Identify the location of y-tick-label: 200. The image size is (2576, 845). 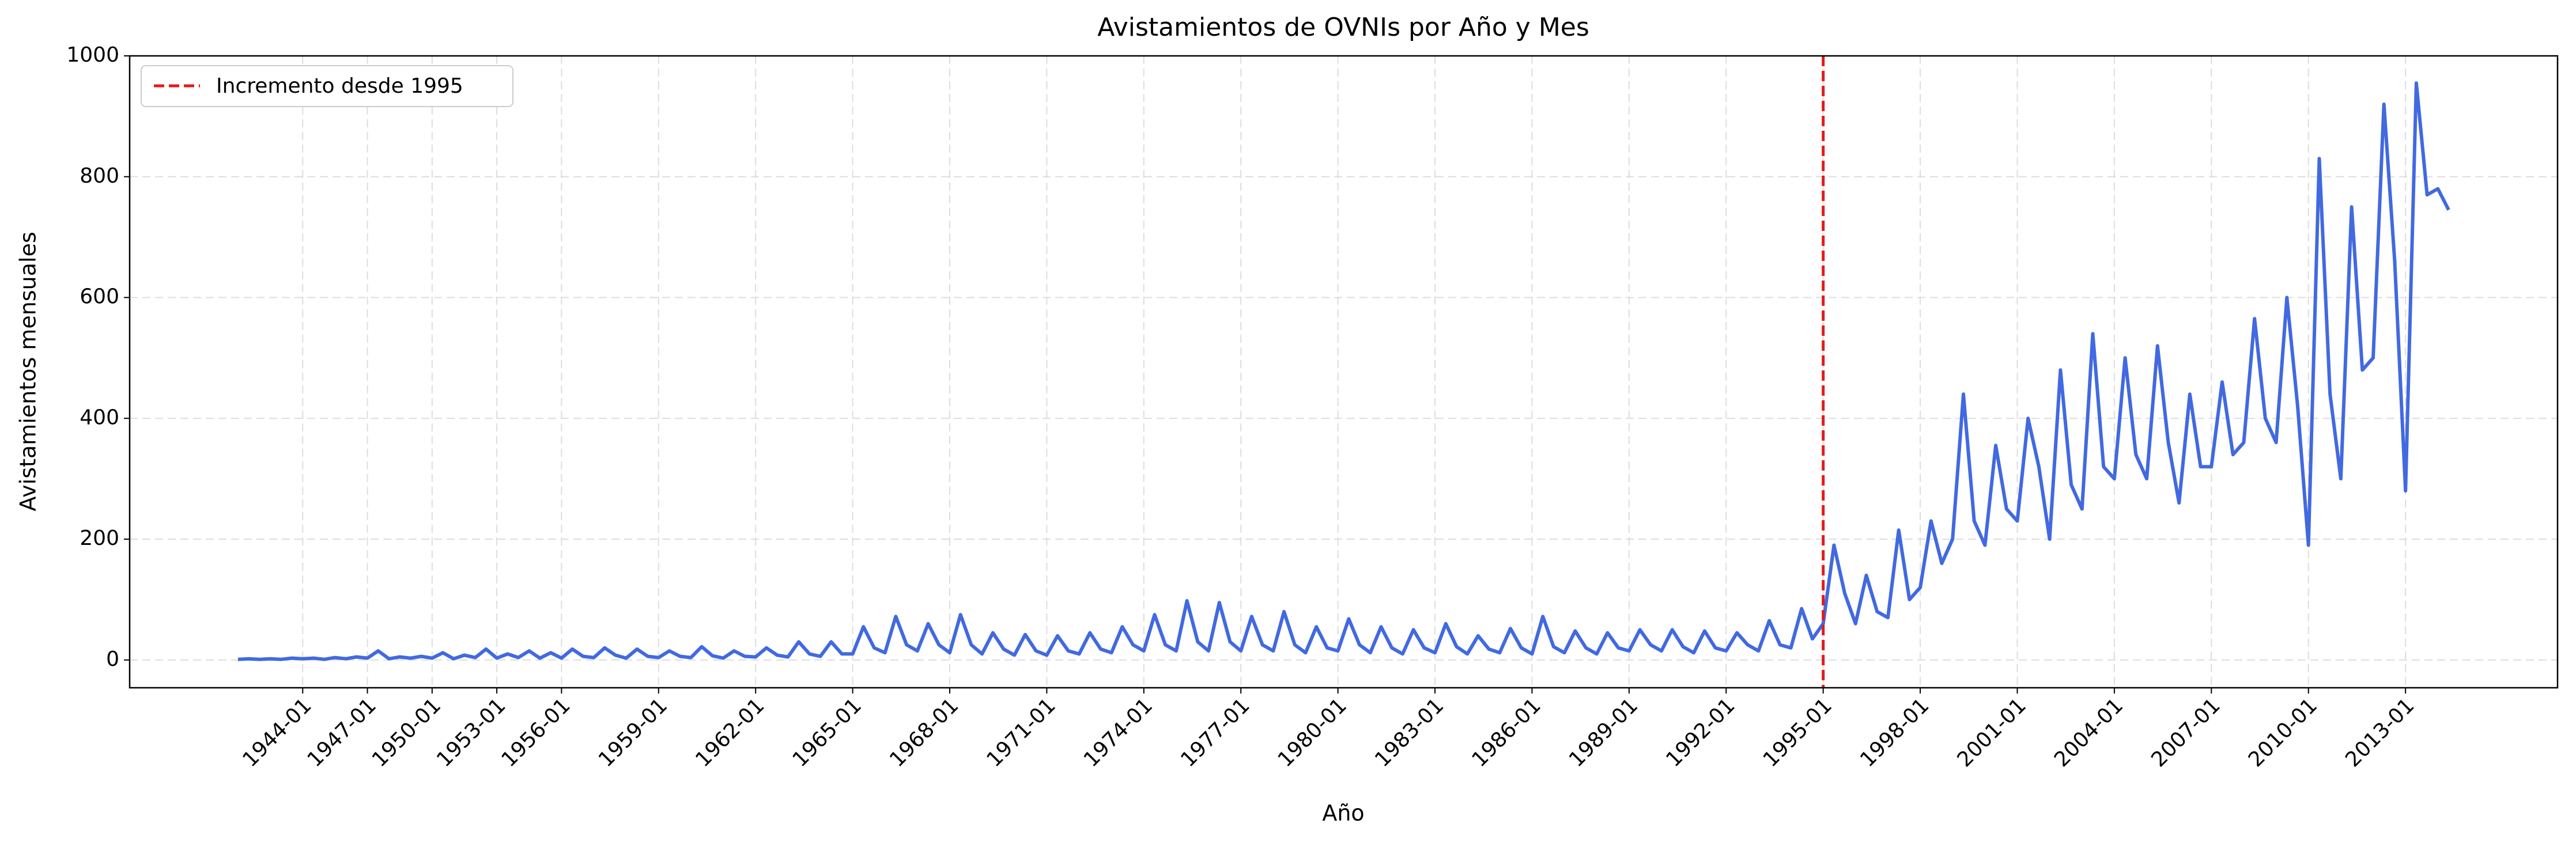
(99, 538).